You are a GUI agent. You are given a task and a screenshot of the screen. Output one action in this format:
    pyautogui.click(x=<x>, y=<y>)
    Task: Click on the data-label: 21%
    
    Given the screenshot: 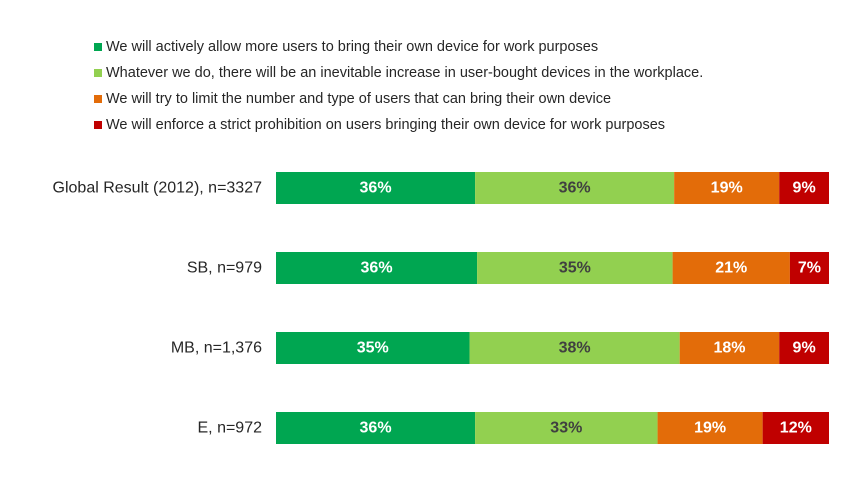 What is the action you would take?
    pyautogui.click(x=731, y=268)
    